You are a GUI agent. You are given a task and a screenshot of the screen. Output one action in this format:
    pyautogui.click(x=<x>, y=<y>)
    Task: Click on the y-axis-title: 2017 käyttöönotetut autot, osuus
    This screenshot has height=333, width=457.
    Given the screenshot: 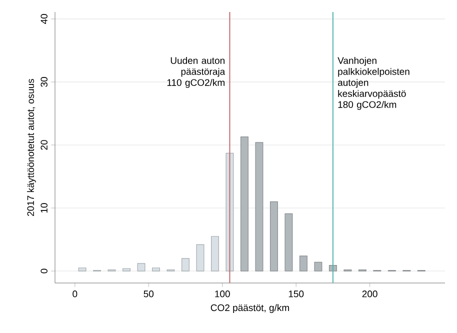 What is the action you would take?
    pyautogui.click(x=31, y=147)
    